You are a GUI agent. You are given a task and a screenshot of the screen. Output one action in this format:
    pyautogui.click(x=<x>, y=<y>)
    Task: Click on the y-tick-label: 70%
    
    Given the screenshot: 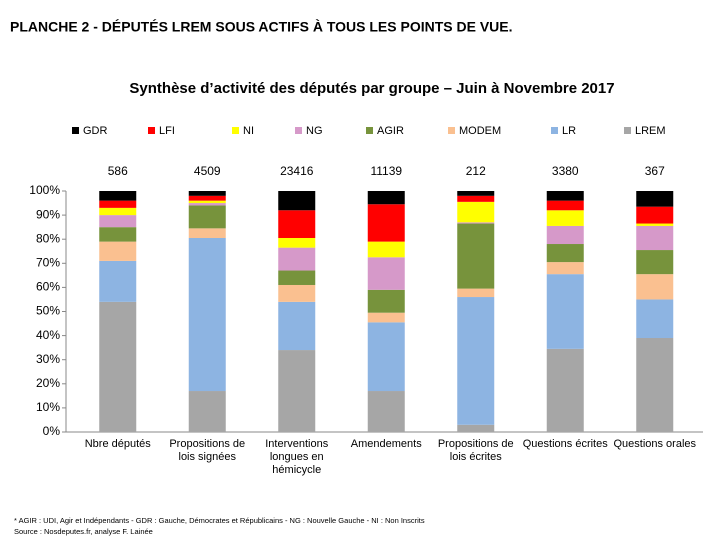 What is the action you would take?
    pyautogui.click(x=48, y=262)
    